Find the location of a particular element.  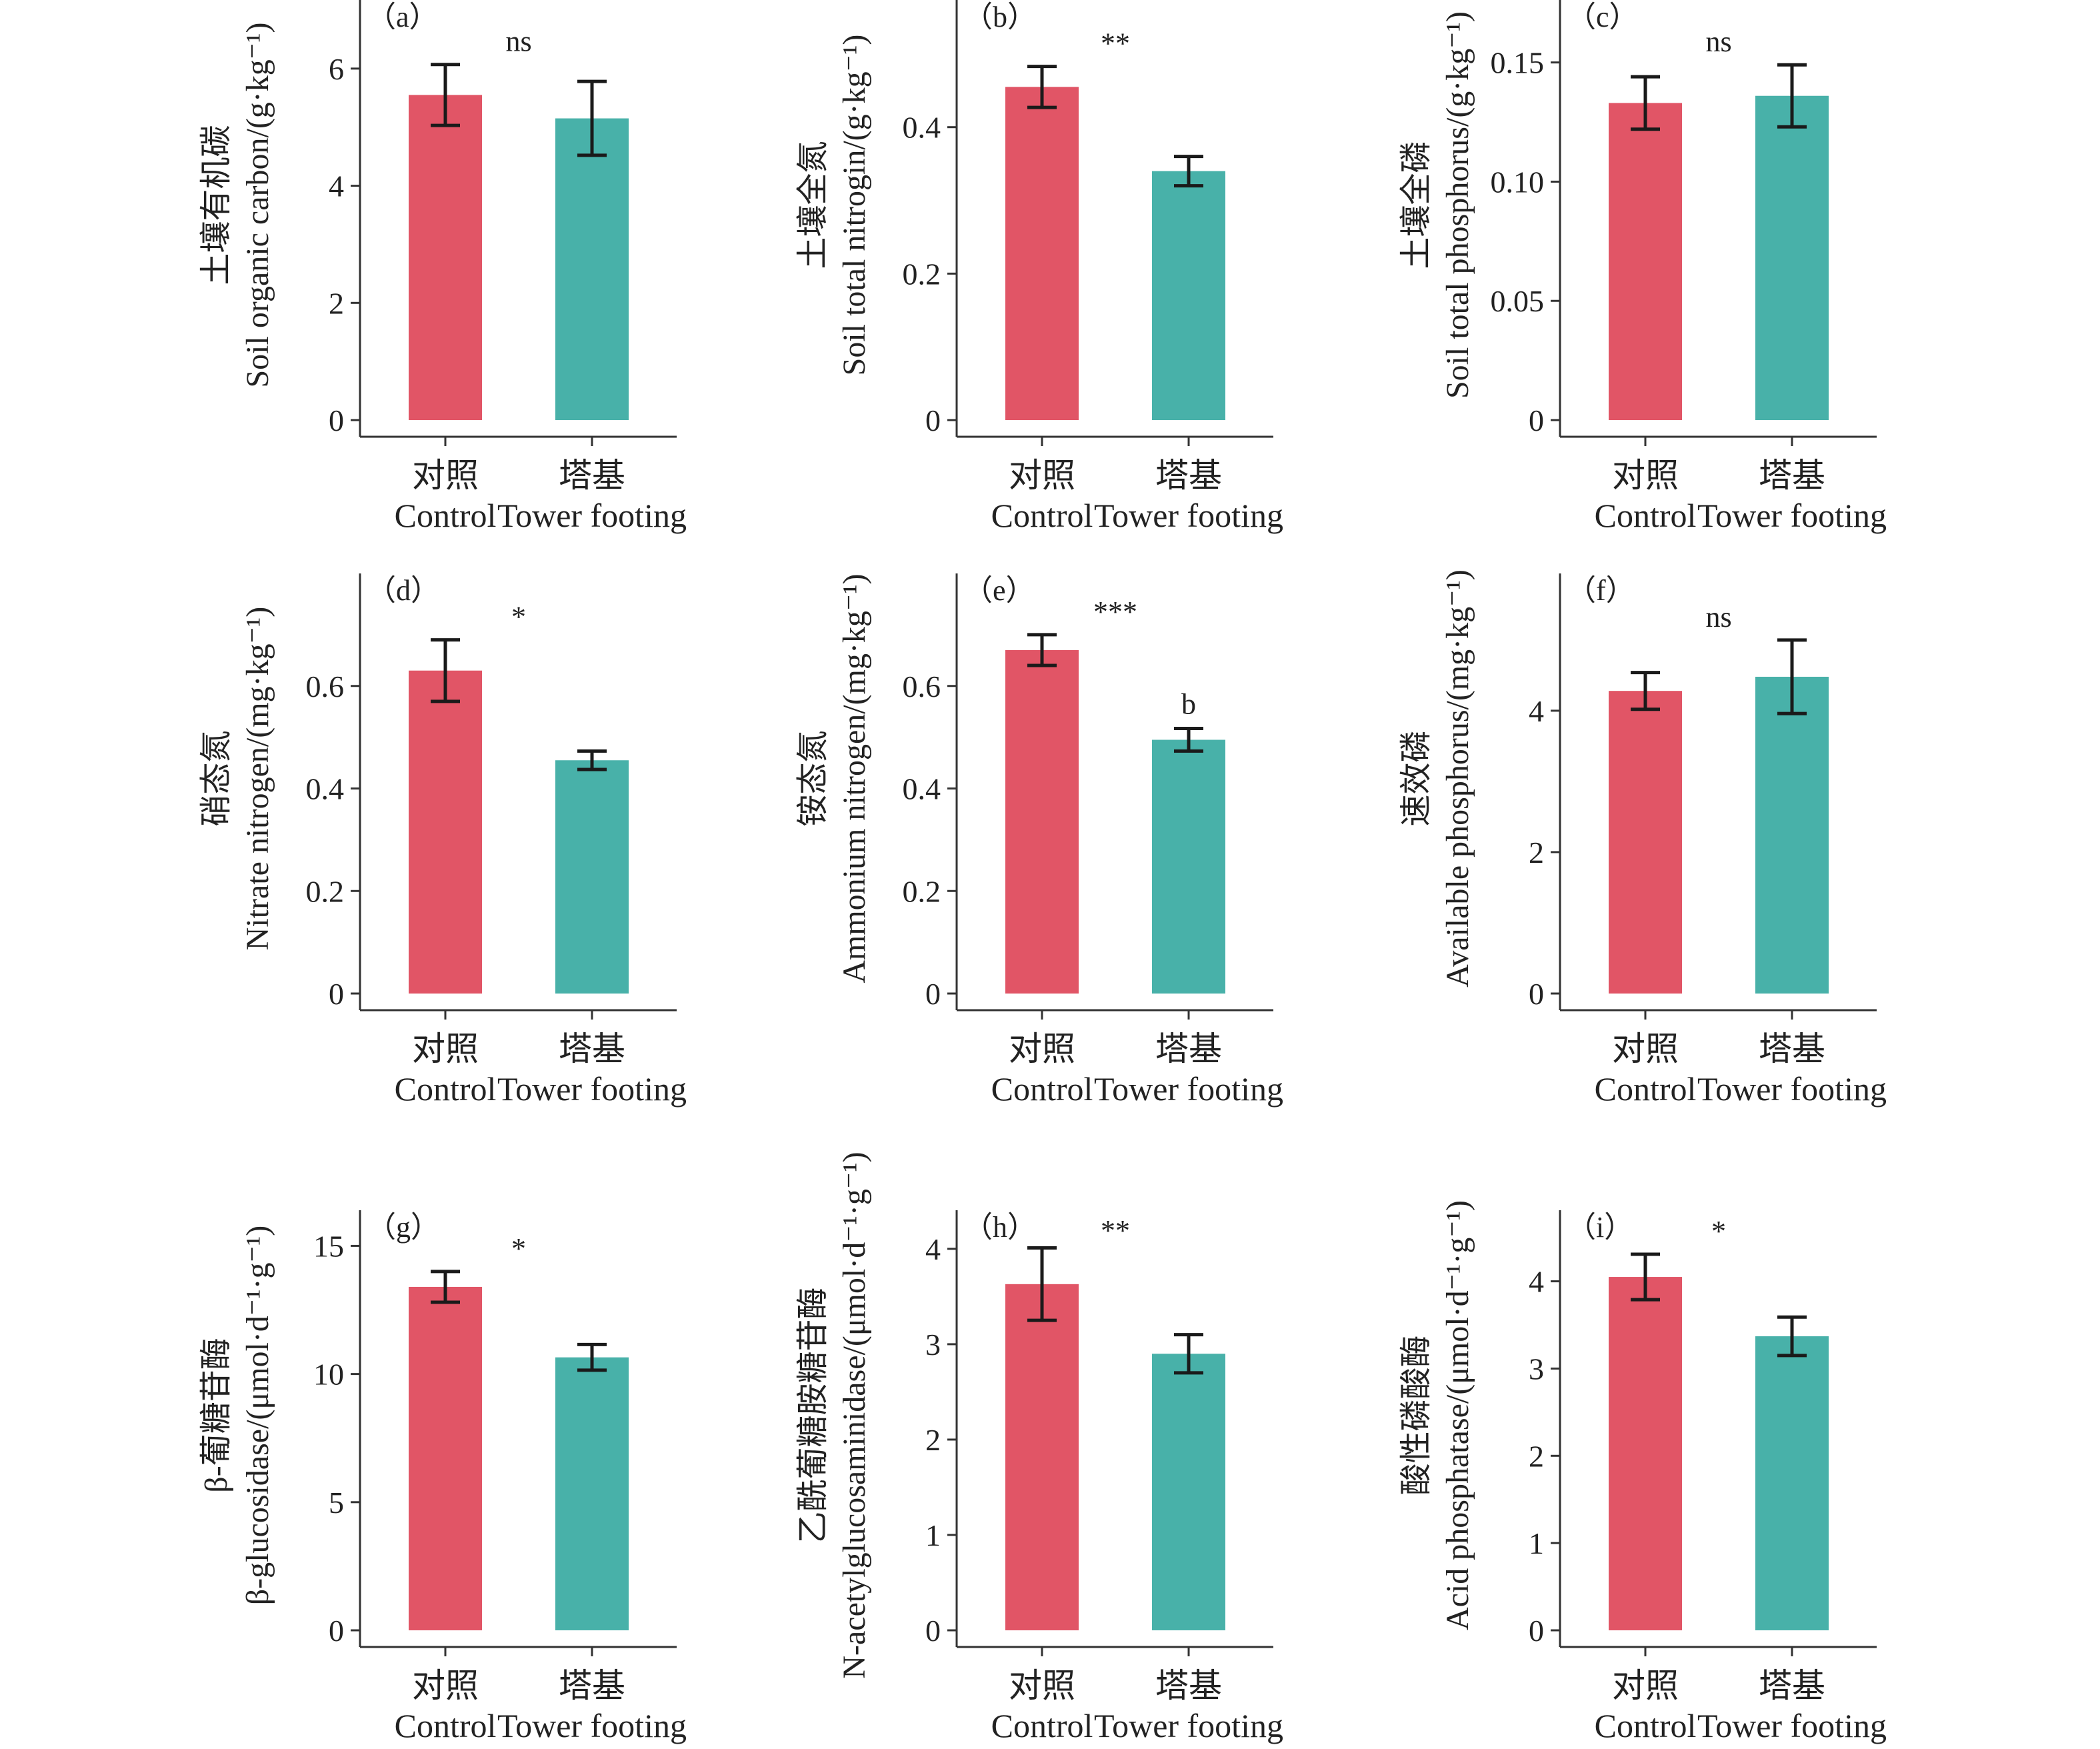

panel-label: （c） is located at coordinates (1603, 17).